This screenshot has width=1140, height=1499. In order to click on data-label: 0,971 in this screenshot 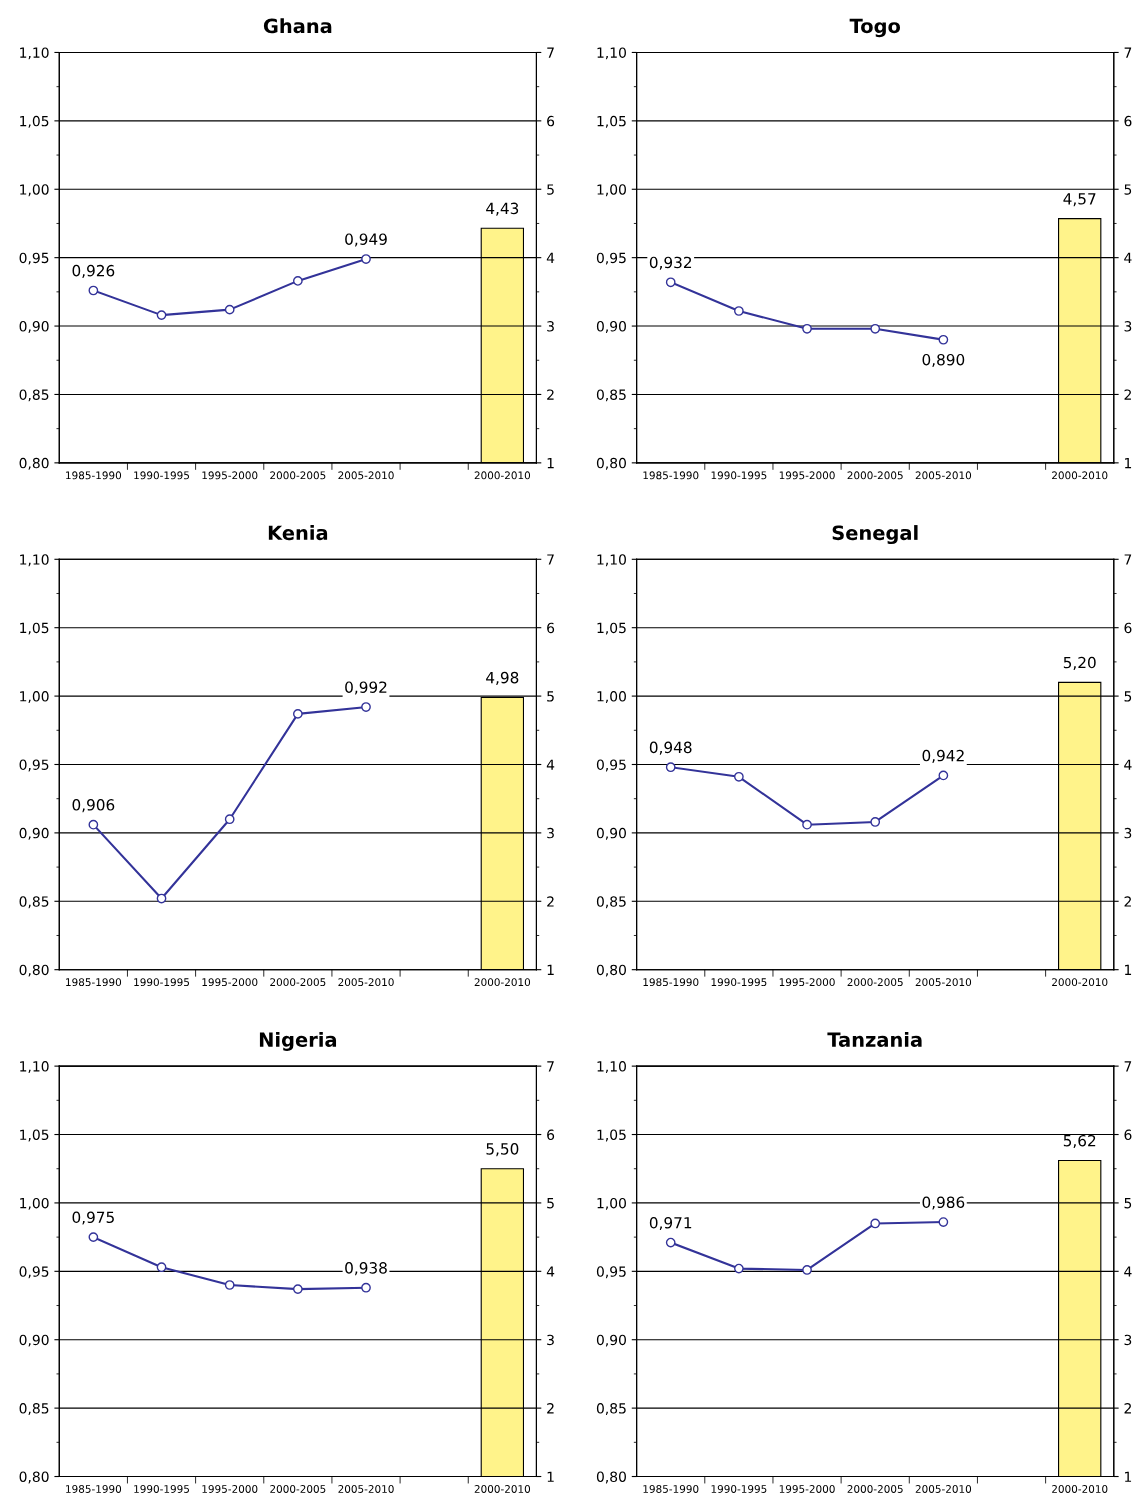, I will do `click(670, 1223)`.